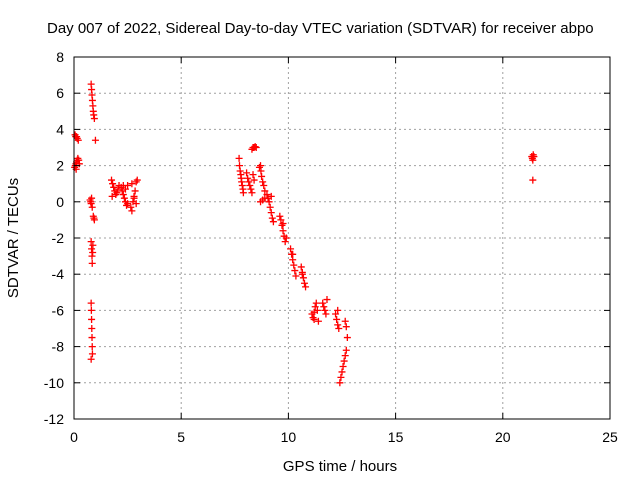 The height and width of the screenshot is (480, 640). I want to click on y-axis-label: SDTVAR / TECUs, so click(13, 238).